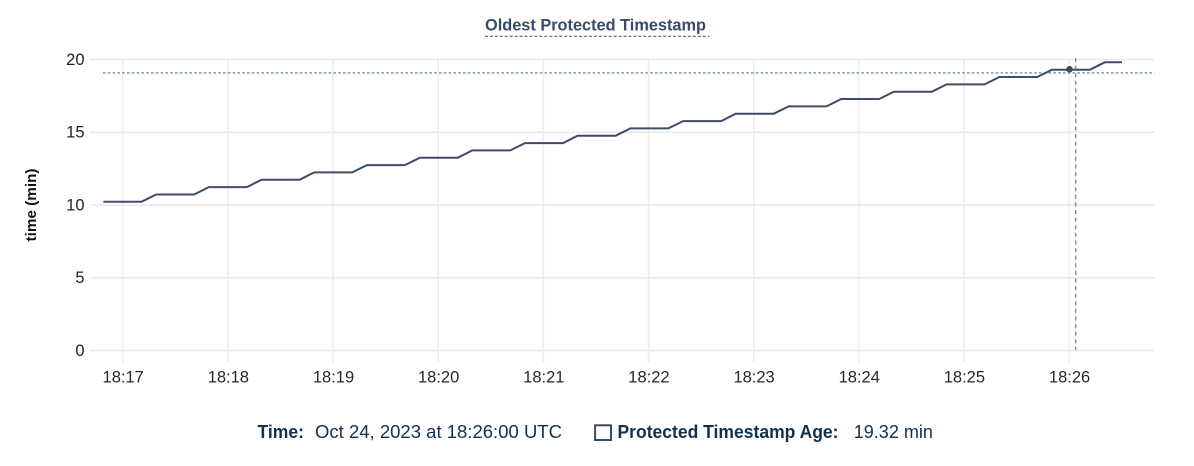  Describe the element at coordinates (438, 432) in the screenshot. I see `svg-text: Oct 24, 2023 at 18:26:00 UTC` at that location.